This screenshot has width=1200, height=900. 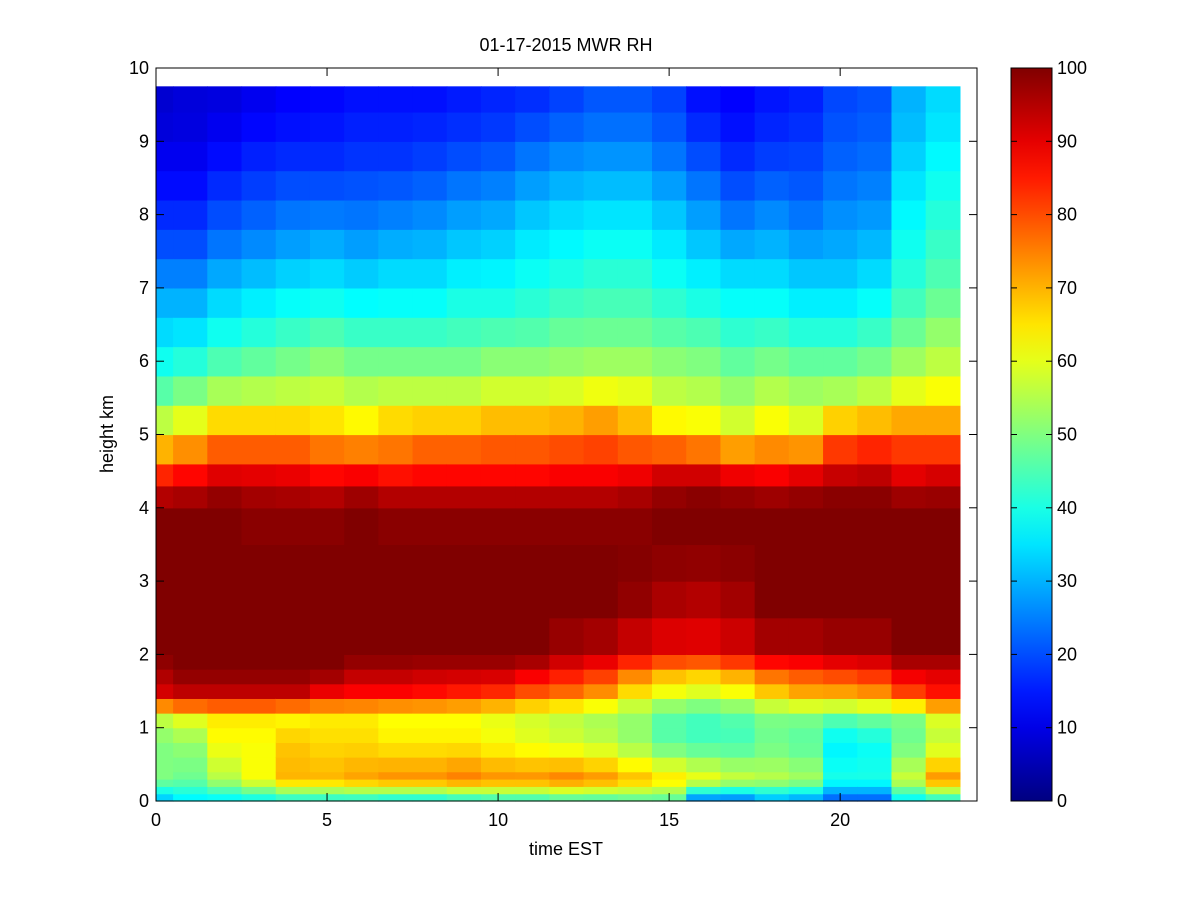 I want to click on chart-title: 01-17-2015 MWR RH, so click(x=565, y=45).